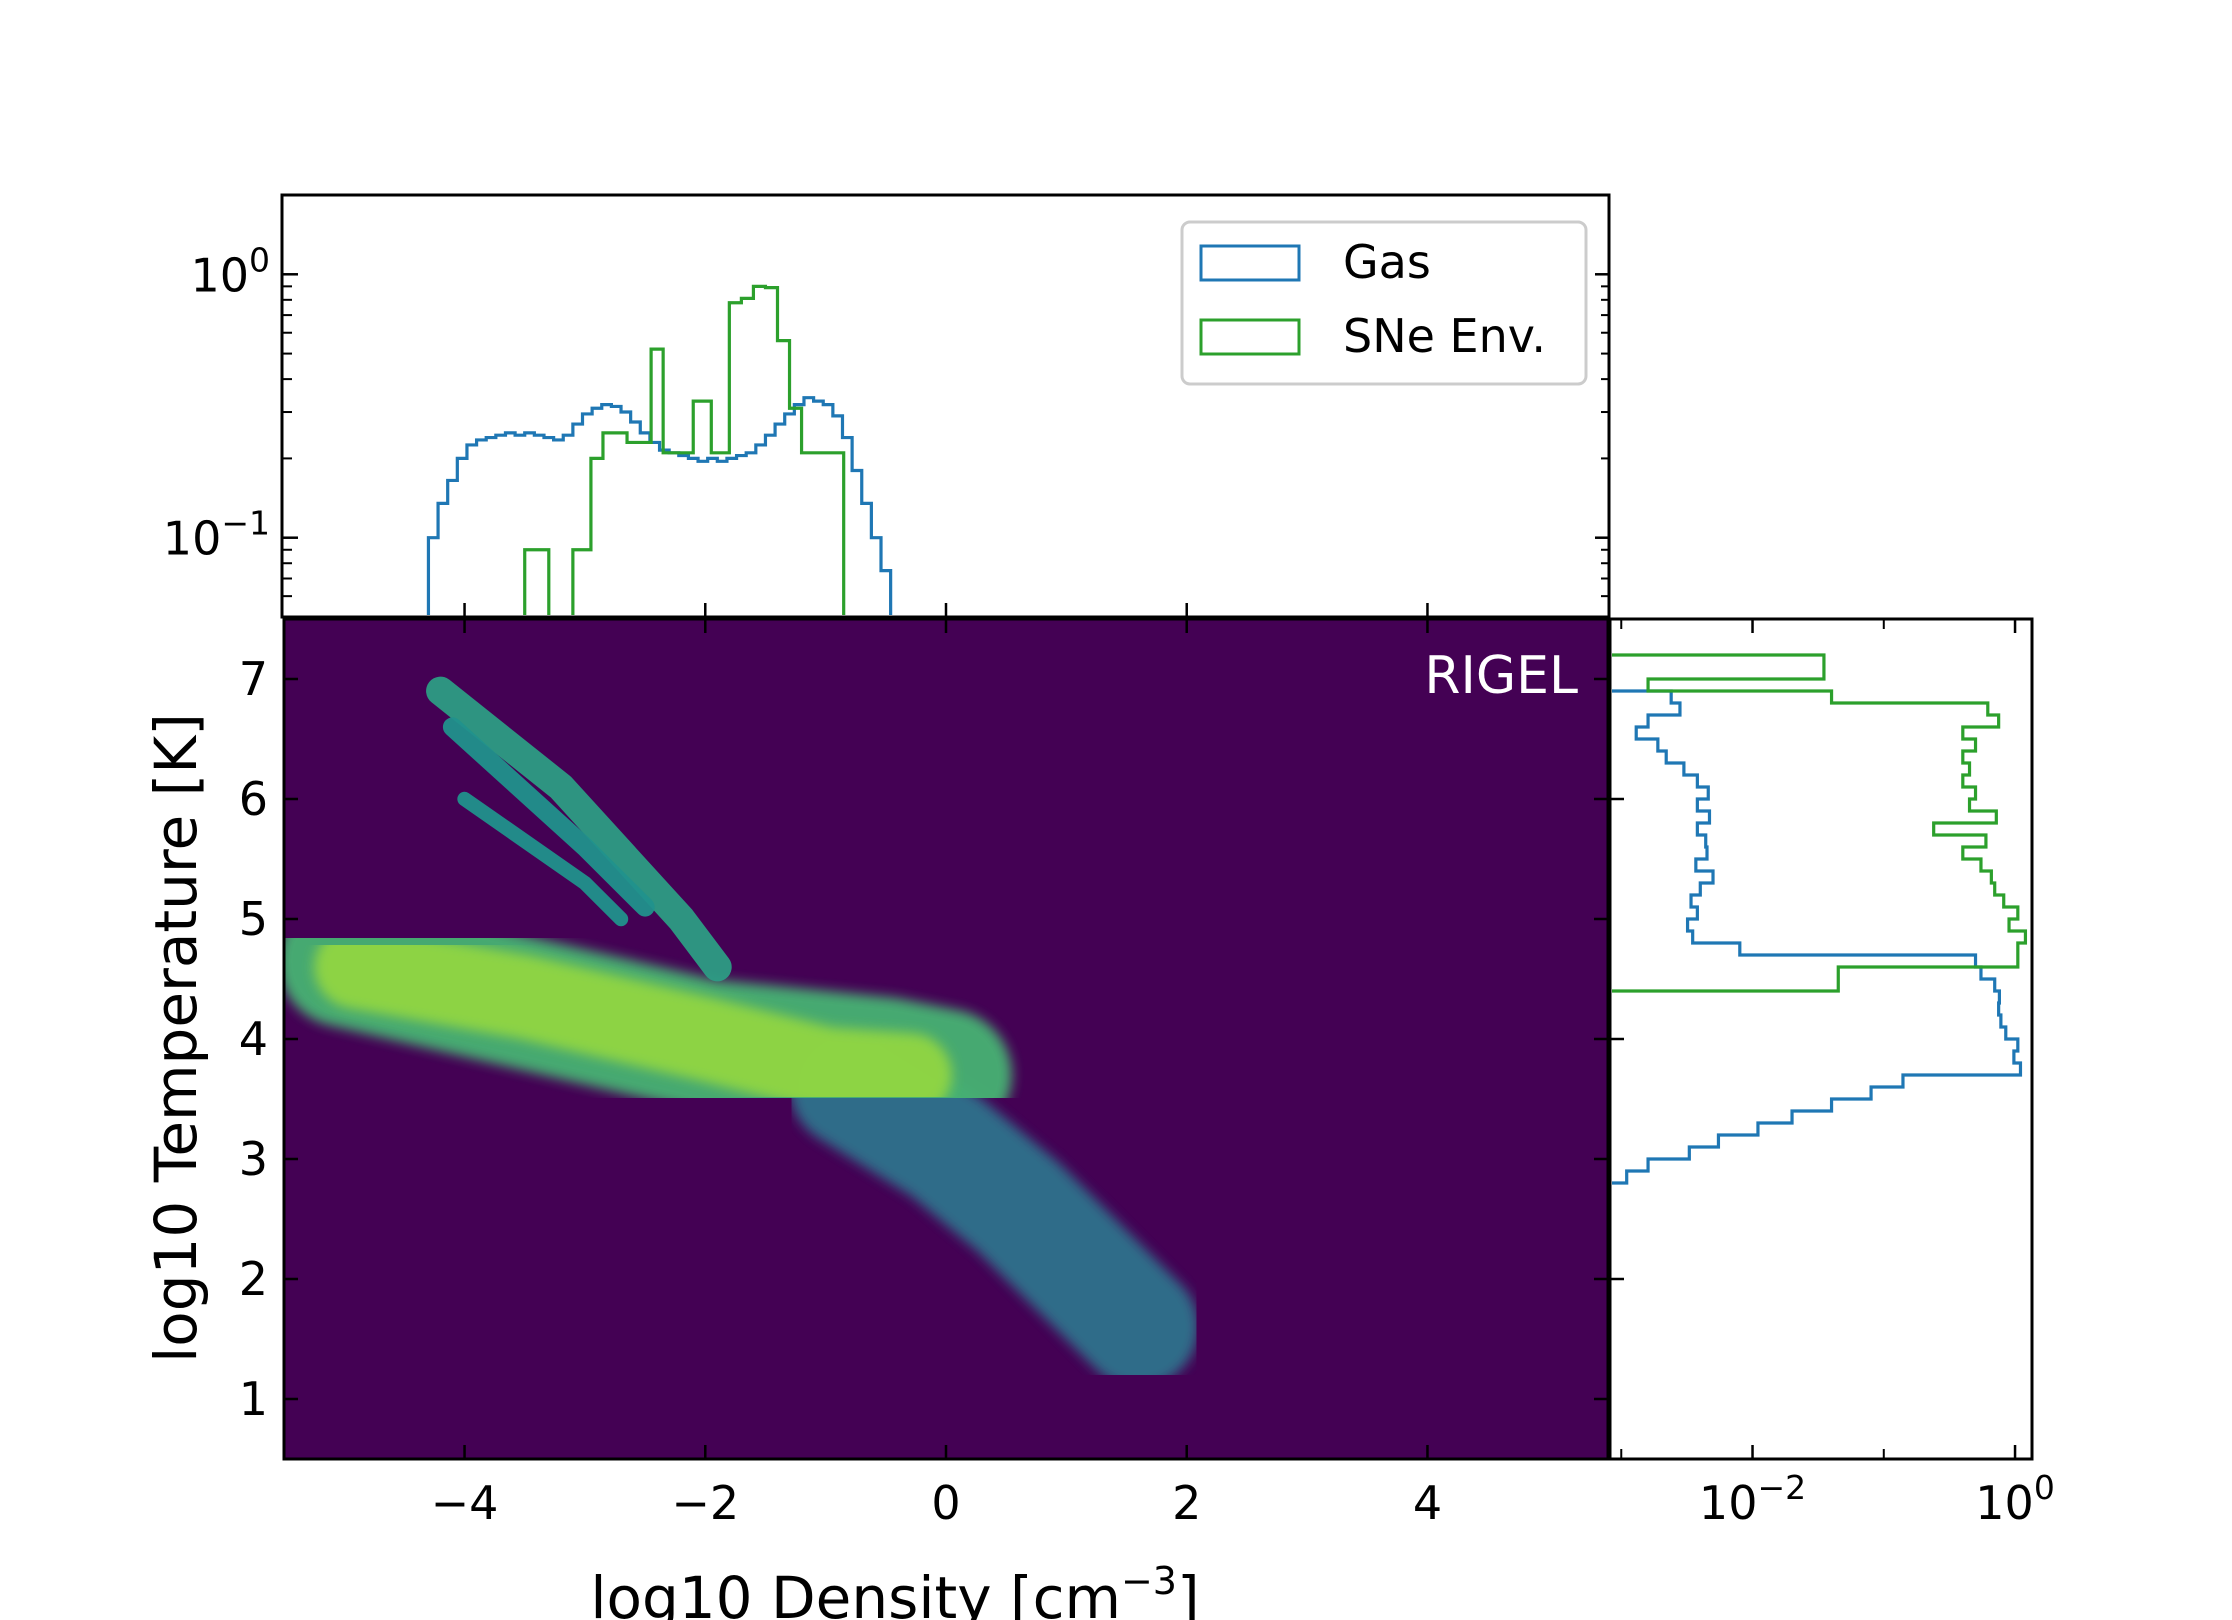 Image resolution: width=2232 pixels, height=1620 pixels. I want to click on legend: Gas SNe Env., so click(1384, 303).